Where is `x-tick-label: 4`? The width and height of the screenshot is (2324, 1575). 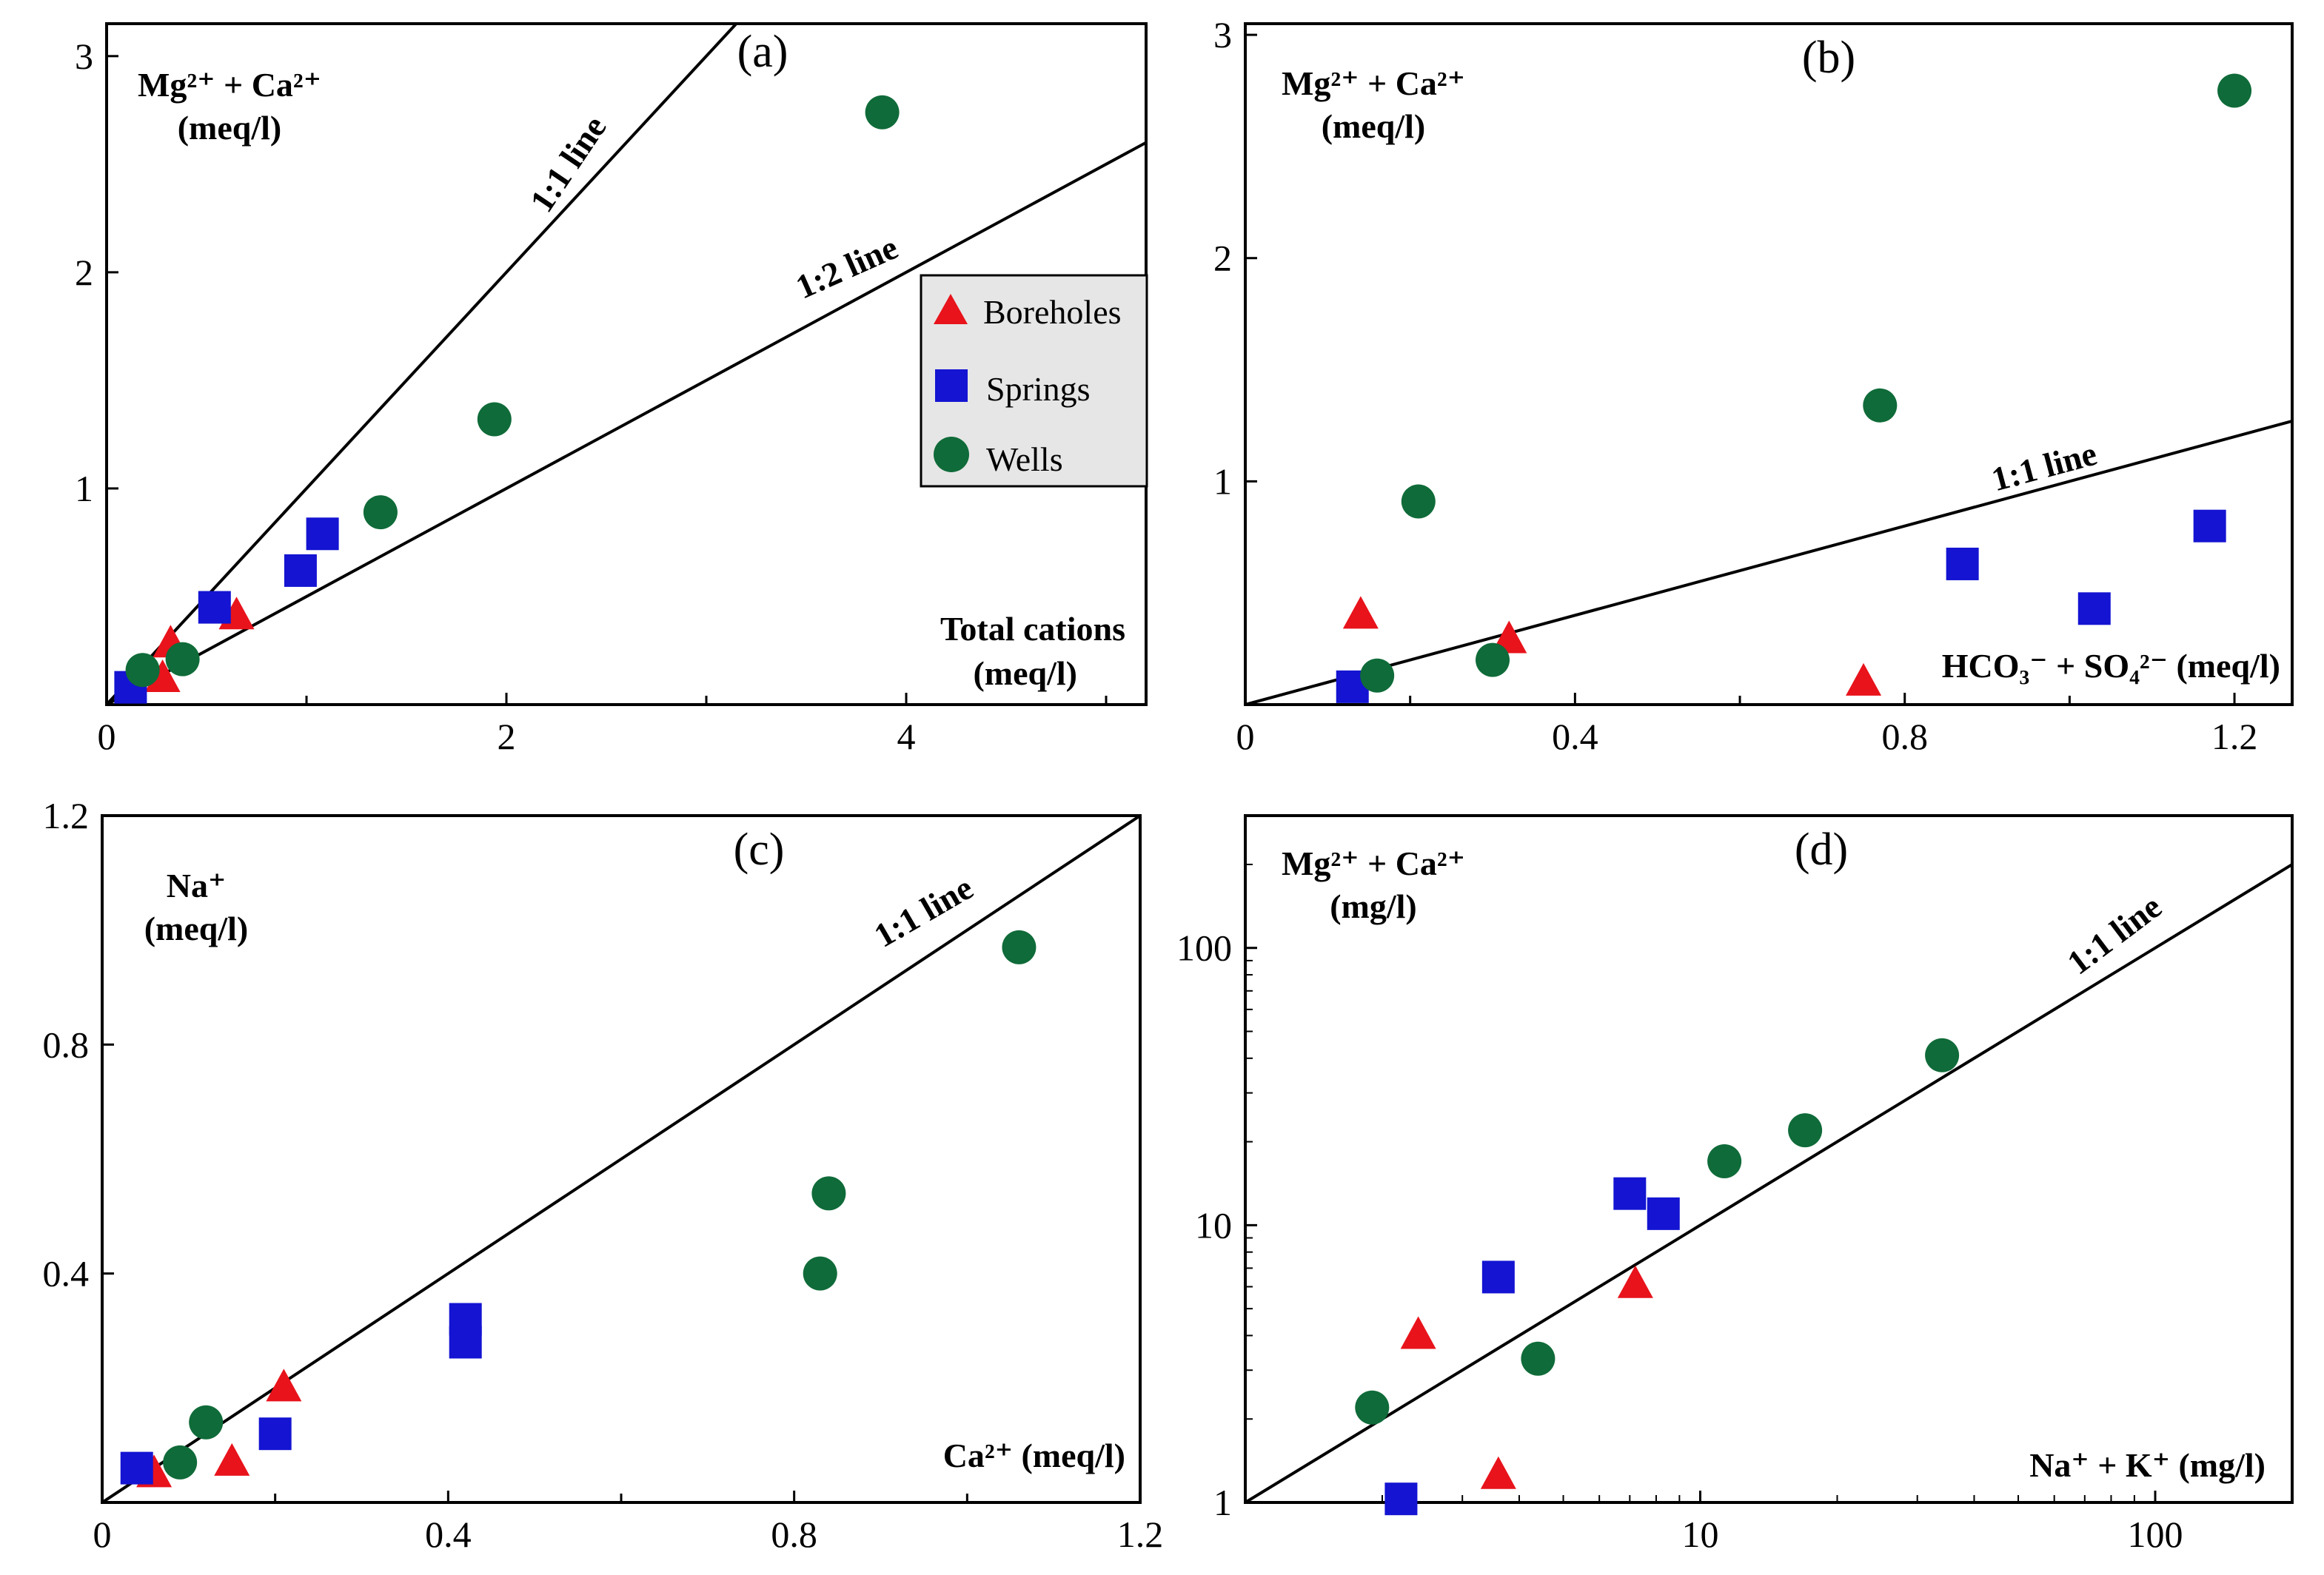
x-tick-label: 4 is located at coordinates (906, 737).